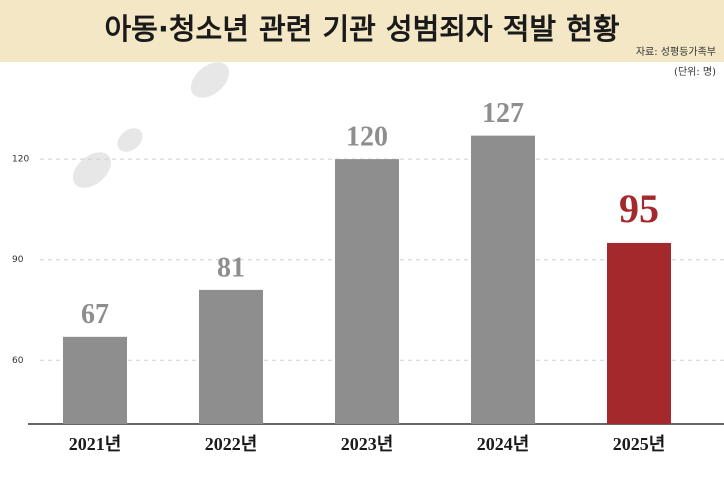 Image resolution: width=724 pixels, height=479 pixels. Describe the element at coordinates (503, 444) in the screenshot. I see `x-tick-label: 2024년` at that location.